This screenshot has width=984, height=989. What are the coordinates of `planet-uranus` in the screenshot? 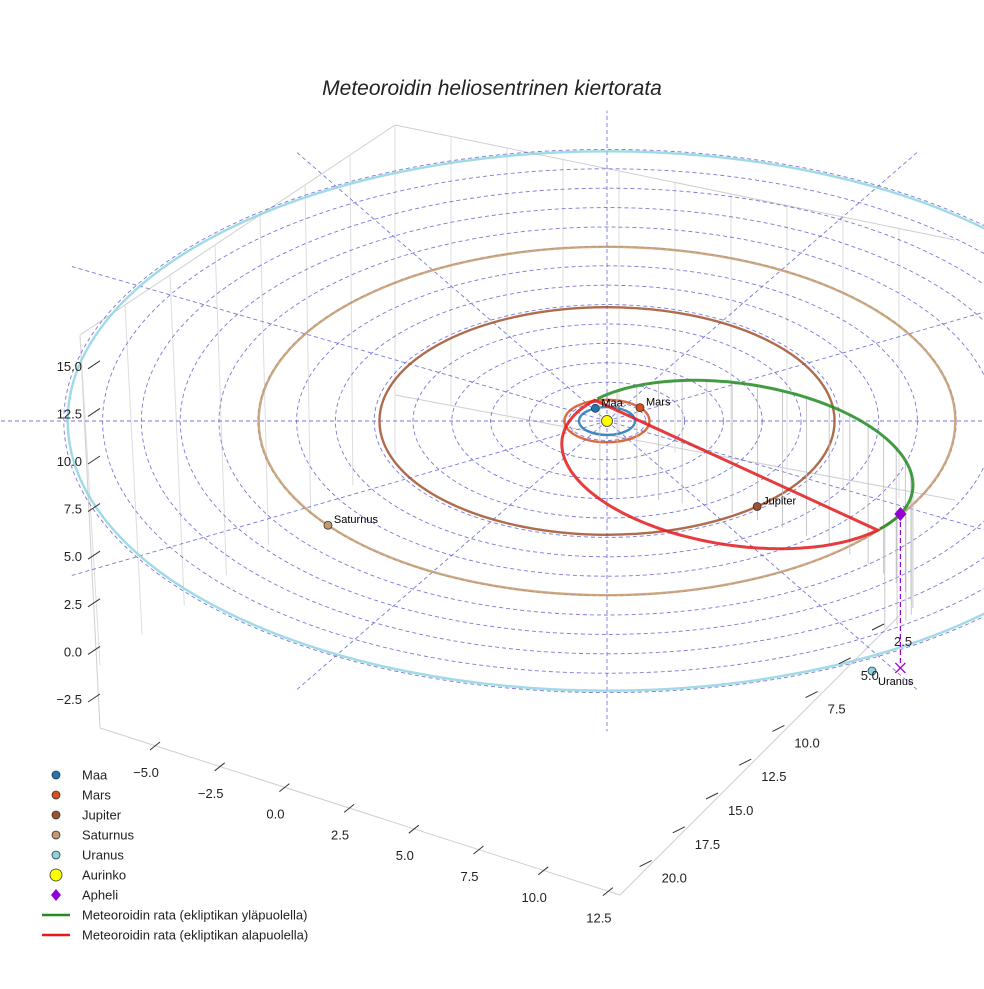 It's located at (872, 671).